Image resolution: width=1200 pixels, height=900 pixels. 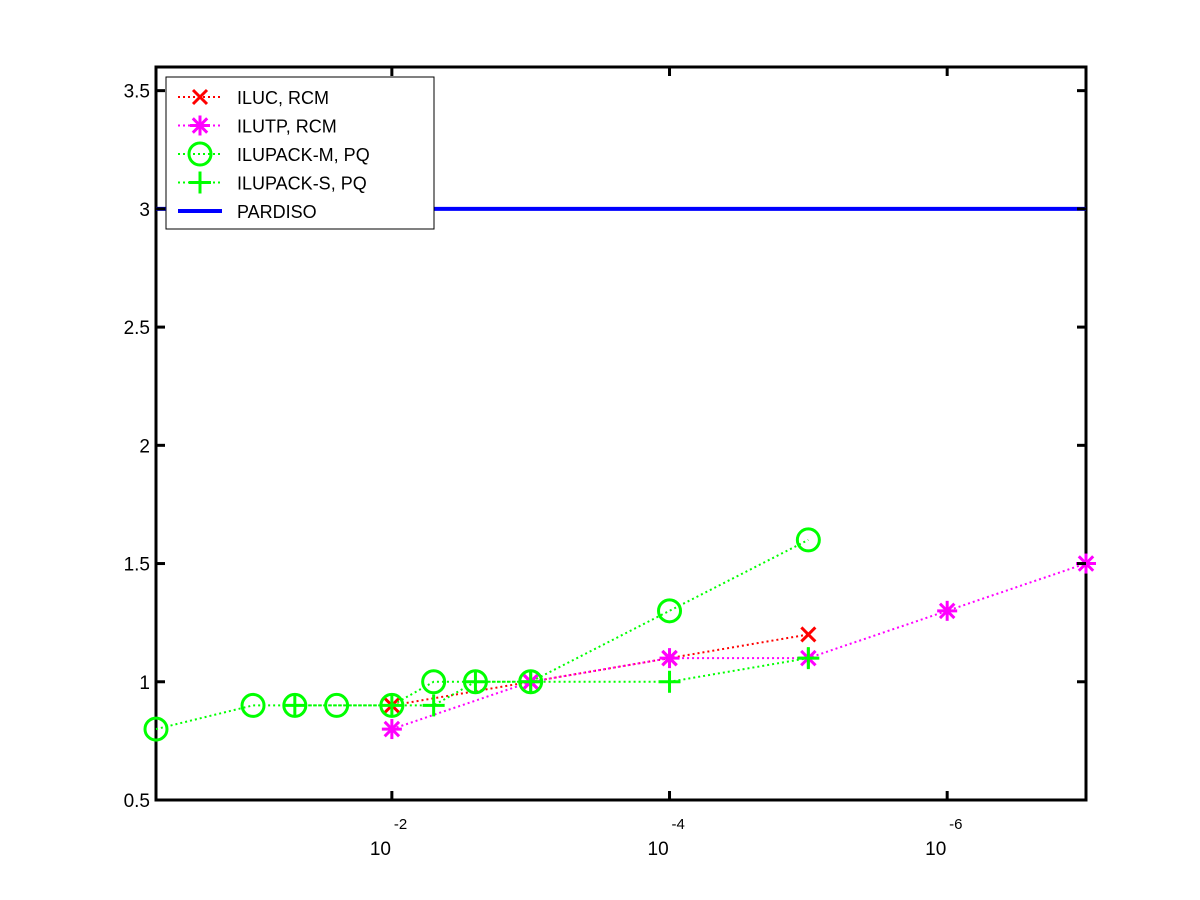 I want to click on x-tick-label-exponent: -2, so click(x=400, y=824).